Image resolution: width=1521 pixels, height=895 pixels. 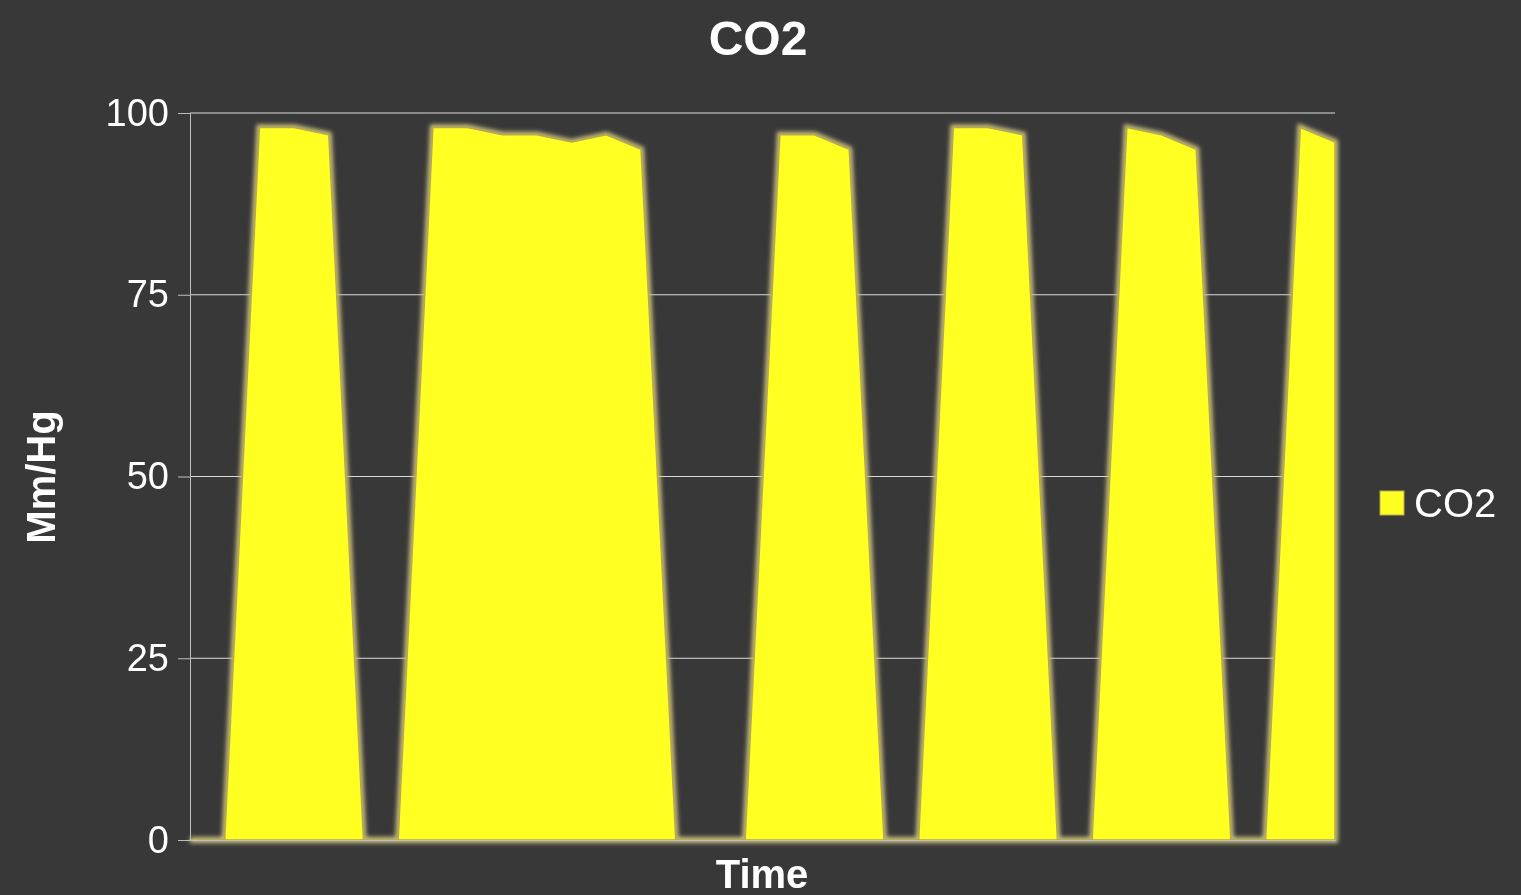 I want to click on y-tick-label: 50, so click(x=147, y=476).